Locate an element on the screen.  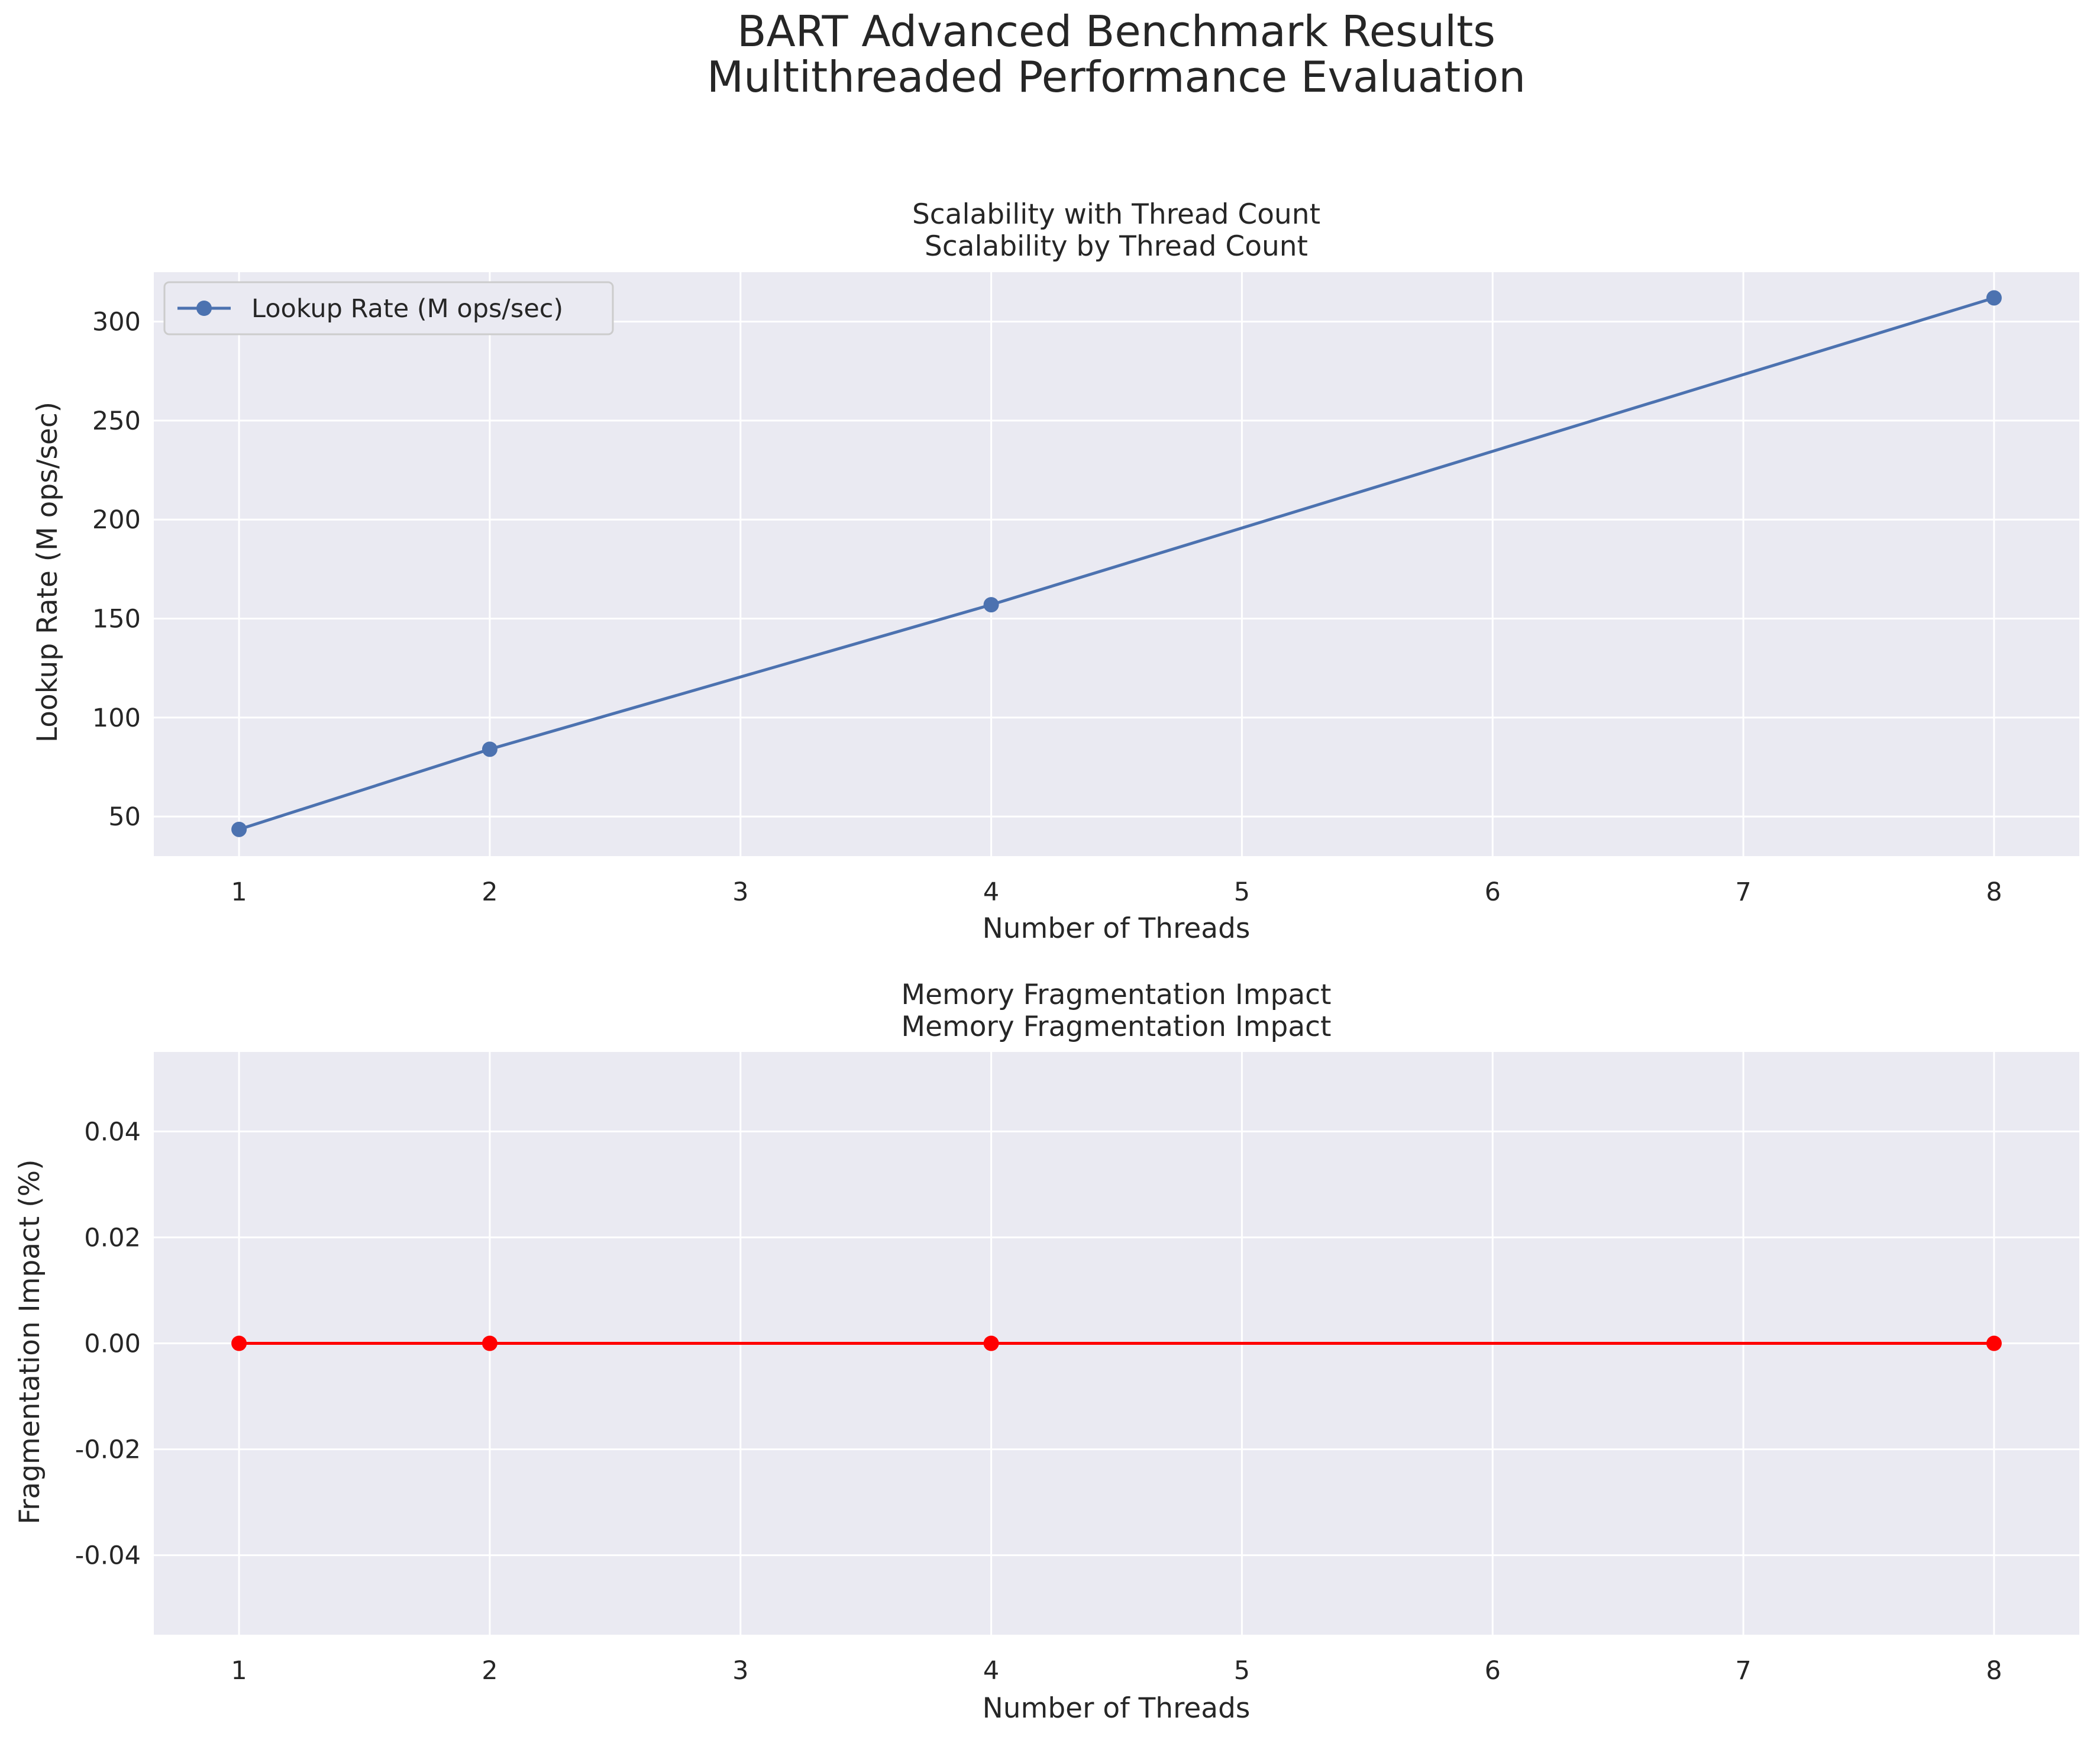
scalability-title-line2: Scalability by Thread Count is located at coordinates (1116, 246).